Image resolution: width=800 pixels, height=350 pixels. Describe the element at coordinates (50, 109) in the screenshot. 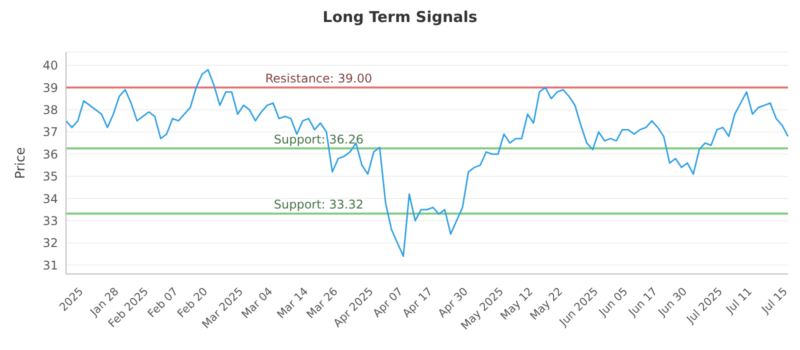

I see `y-tick-label: 38` at that location.